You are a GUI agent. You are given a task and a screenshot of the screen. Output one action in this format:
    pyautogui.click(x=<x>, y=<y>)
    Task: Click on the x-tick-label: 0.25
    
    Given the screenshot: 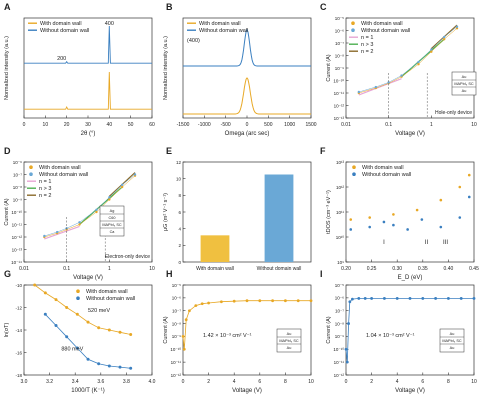 What is the action you would take?
    pyautogui.click(x=372, y=269)
    